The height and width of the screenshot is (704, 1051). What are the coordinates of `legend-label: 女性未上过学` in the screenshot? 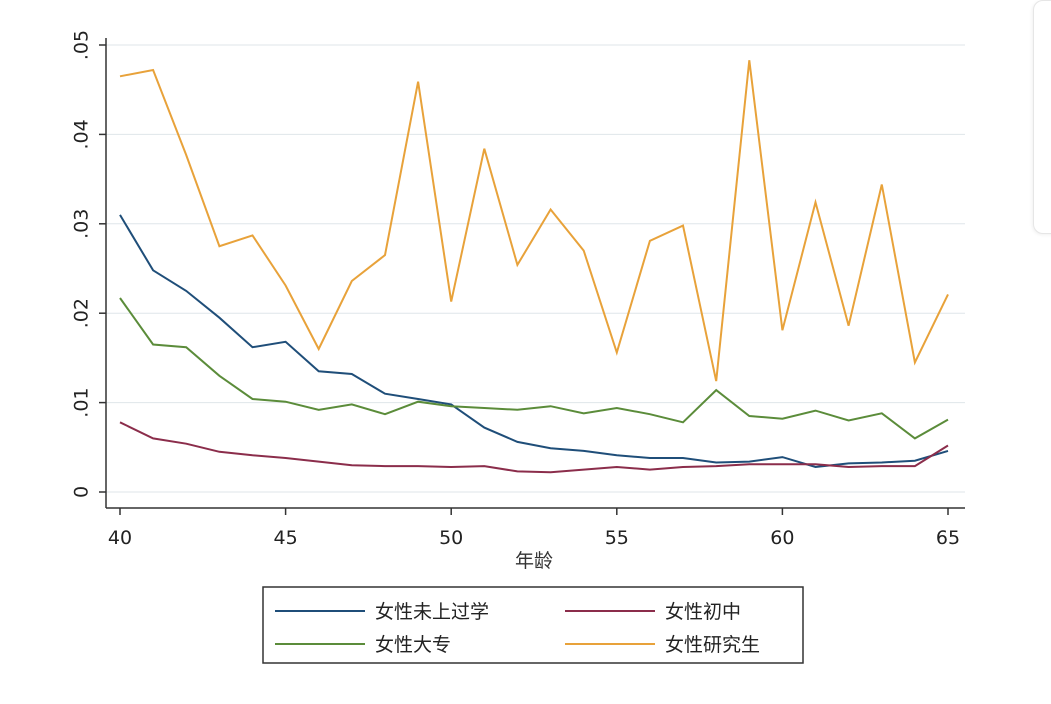 It's located at (432, 612).